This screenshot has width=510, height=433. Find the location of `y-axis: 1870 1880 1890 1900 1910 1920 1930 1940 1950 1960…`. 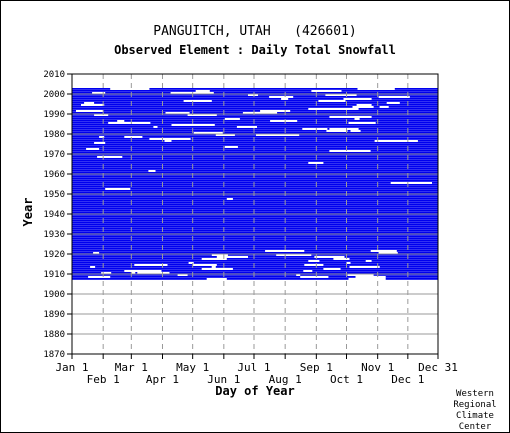

y-axis: 1870 1880 1890 1900 1910 1920 1930 1940 1950 1960… is located at coordinates (57, 215).